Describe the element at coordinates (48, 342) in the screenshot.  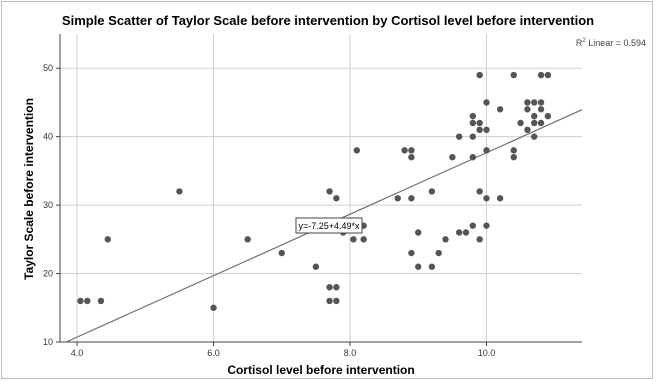
I see `y-tick-label: 10` at that location.